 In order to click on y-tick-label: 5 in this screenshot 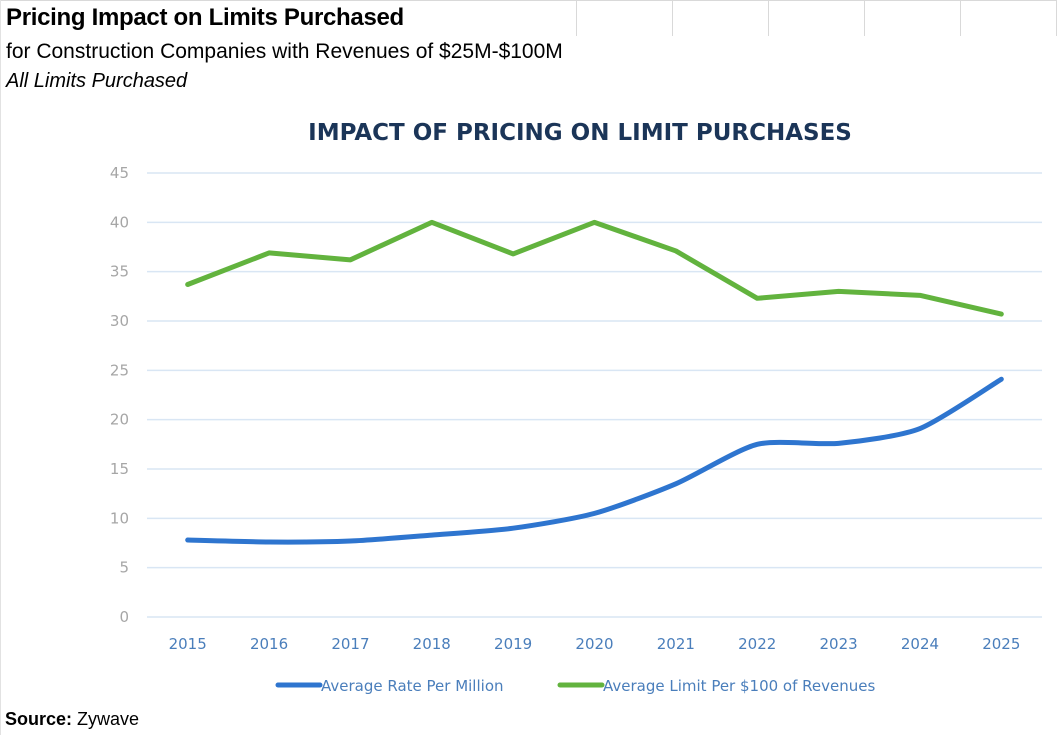, I will do `click(124, 568)`.